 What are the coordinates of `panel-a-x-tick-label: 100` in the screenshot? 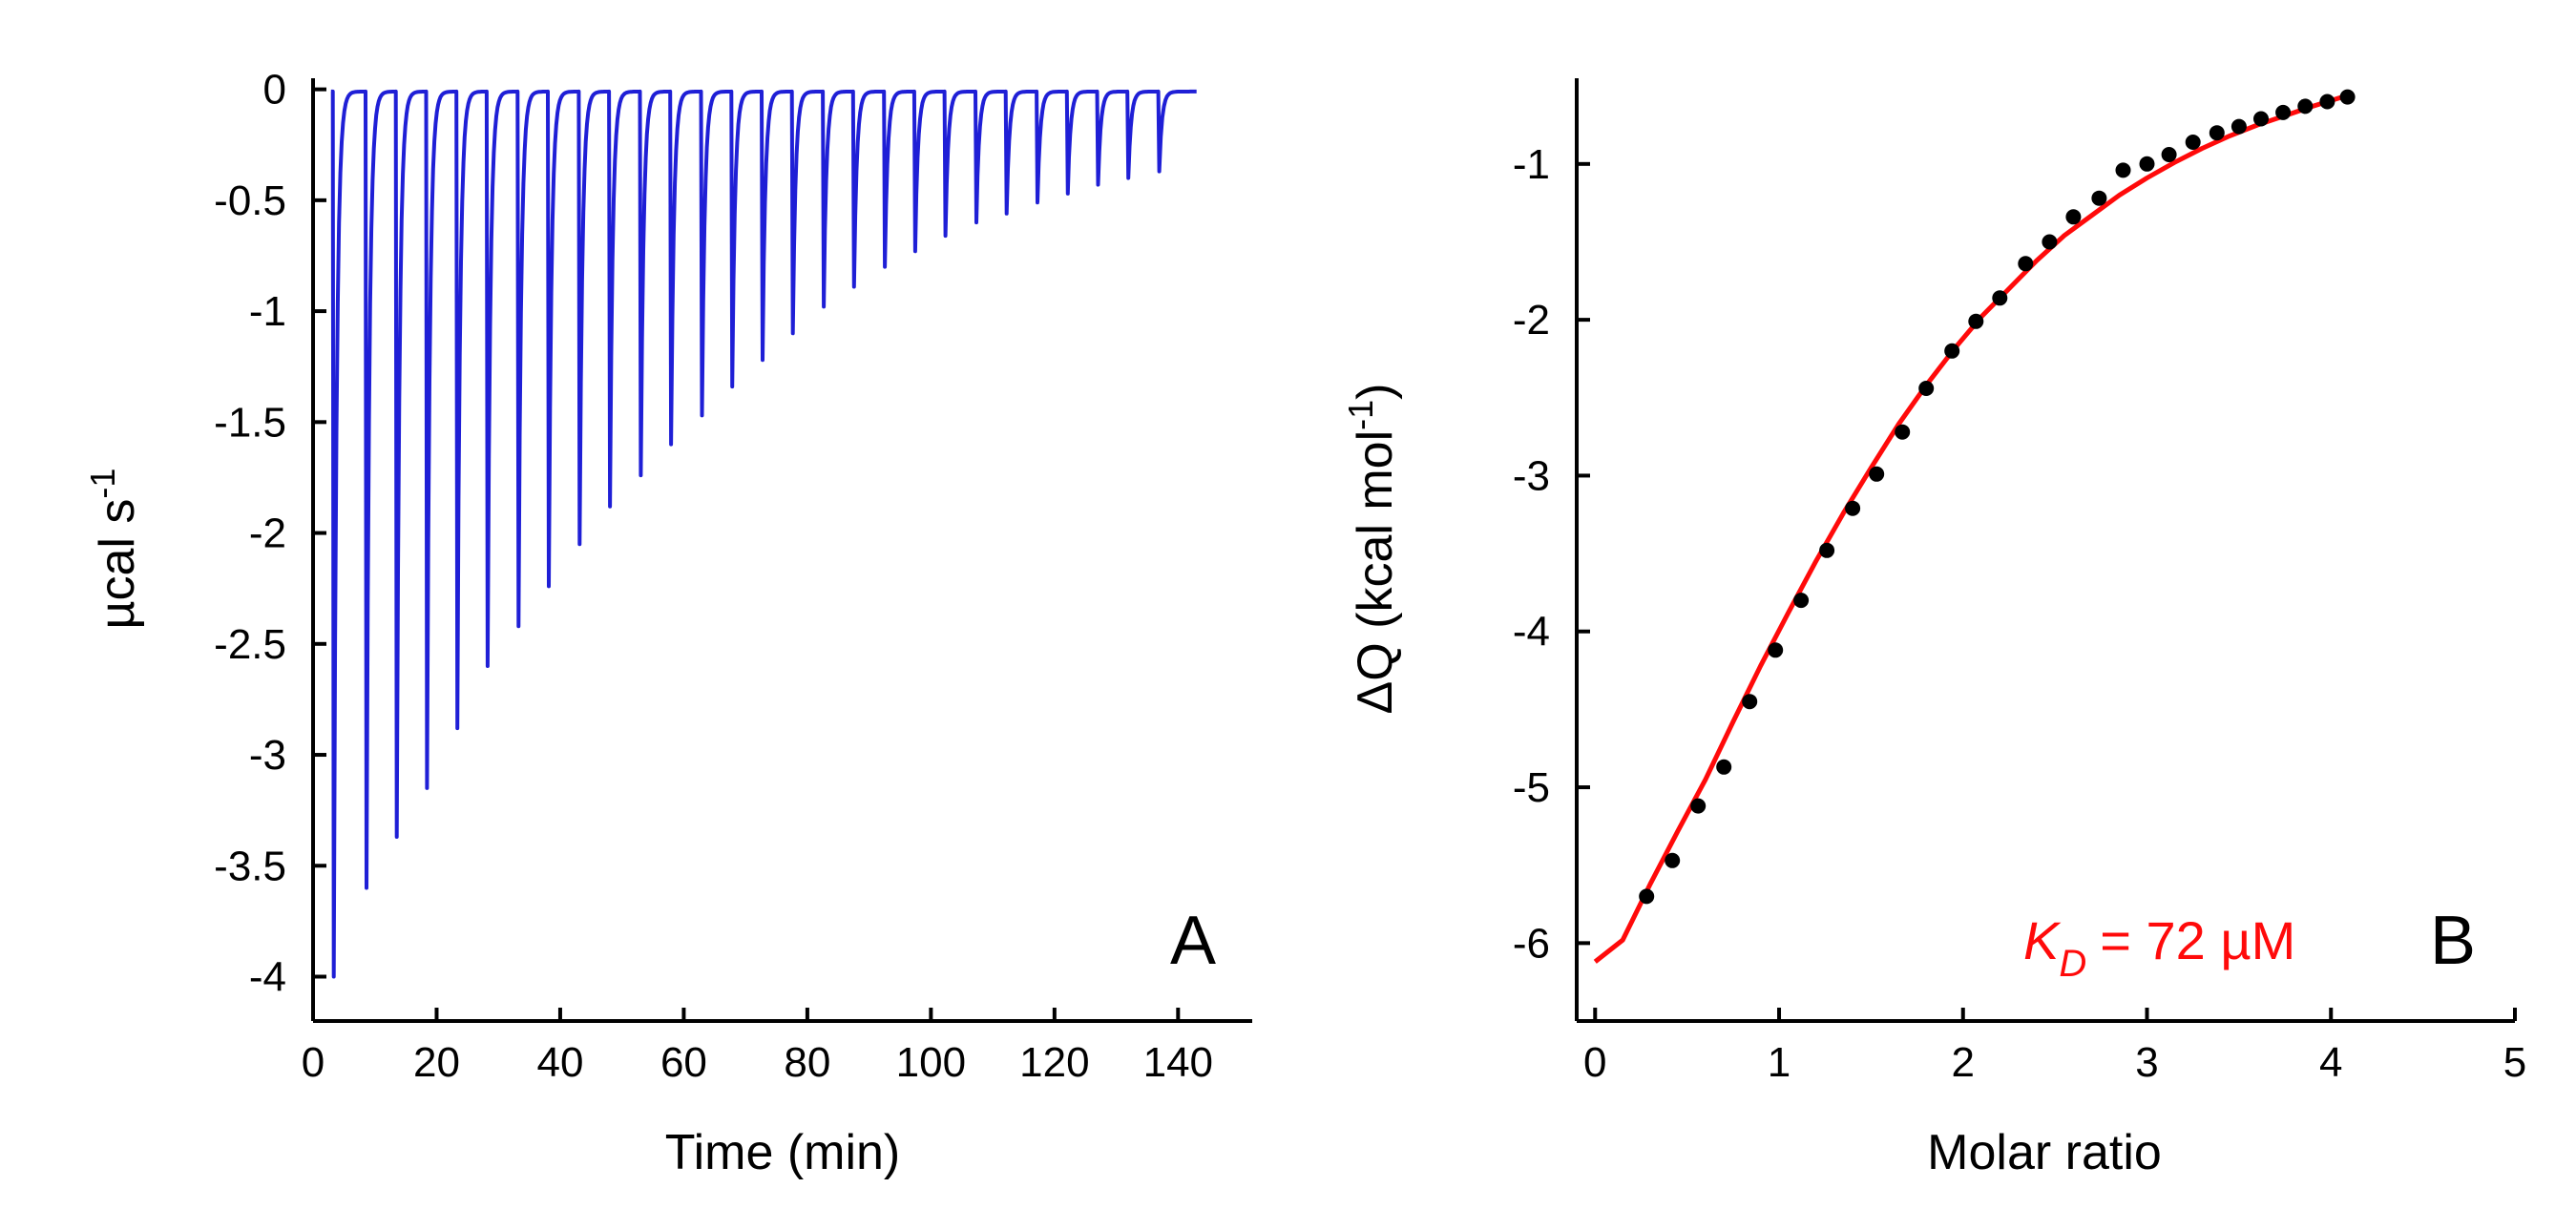 It's located at (931, 1062).